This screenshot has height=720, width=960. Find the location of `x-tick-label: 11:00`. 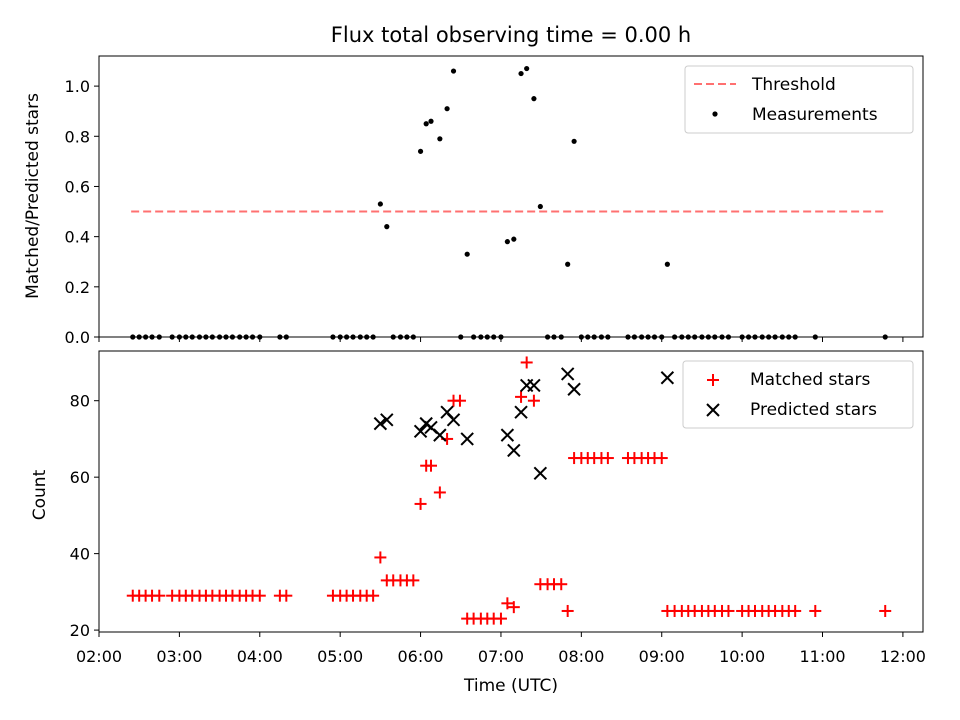

x-tick-label: 11:00 is located at coordinates (822, 656).